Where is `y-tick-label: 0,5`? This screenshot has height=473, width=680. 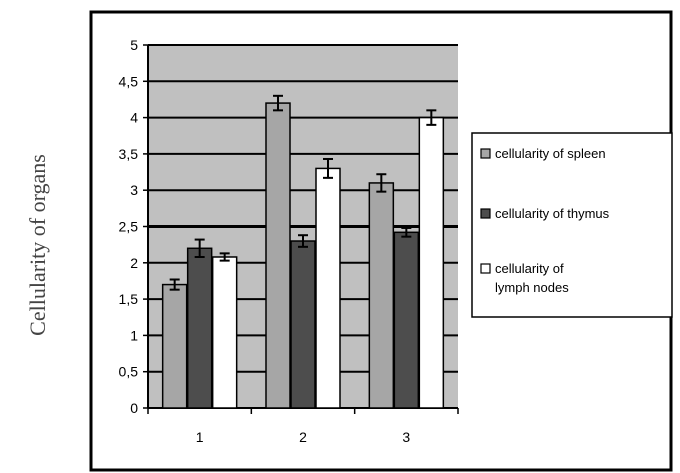
y-tick-label: 0,5 is located at coordinates (129, 372).